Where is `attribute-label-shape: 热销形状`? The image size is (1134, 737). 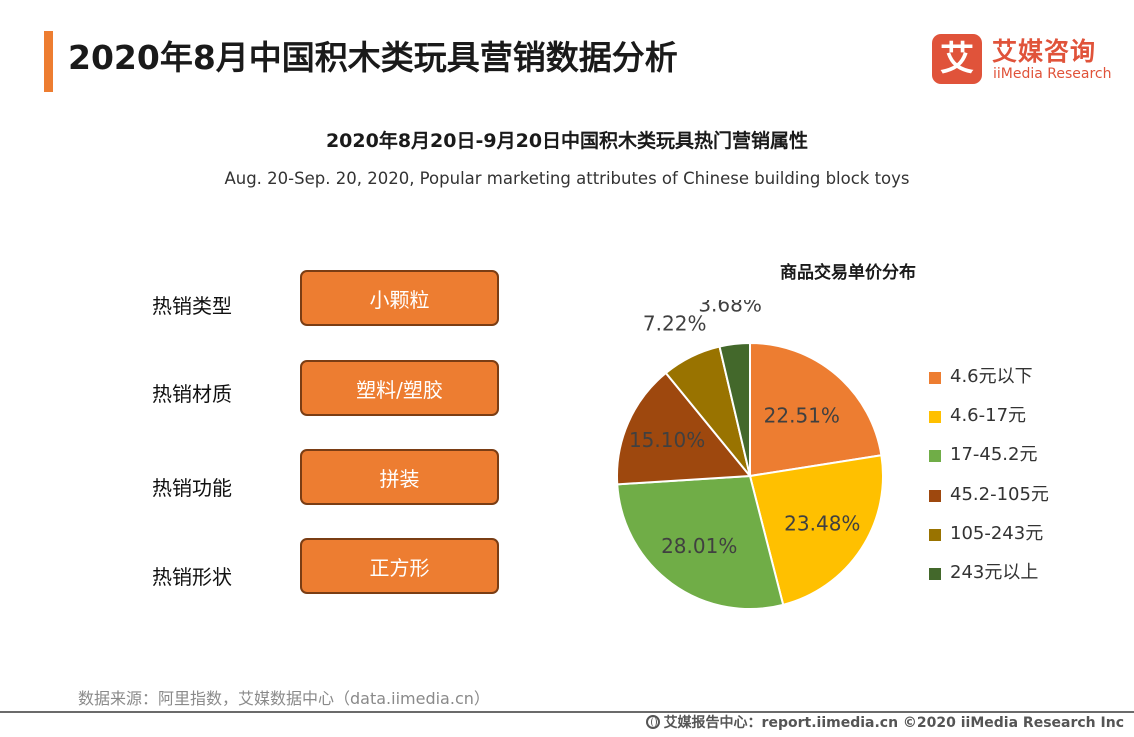
attribute-label-shape: 热销形状 is located at coordinates (192, 577).